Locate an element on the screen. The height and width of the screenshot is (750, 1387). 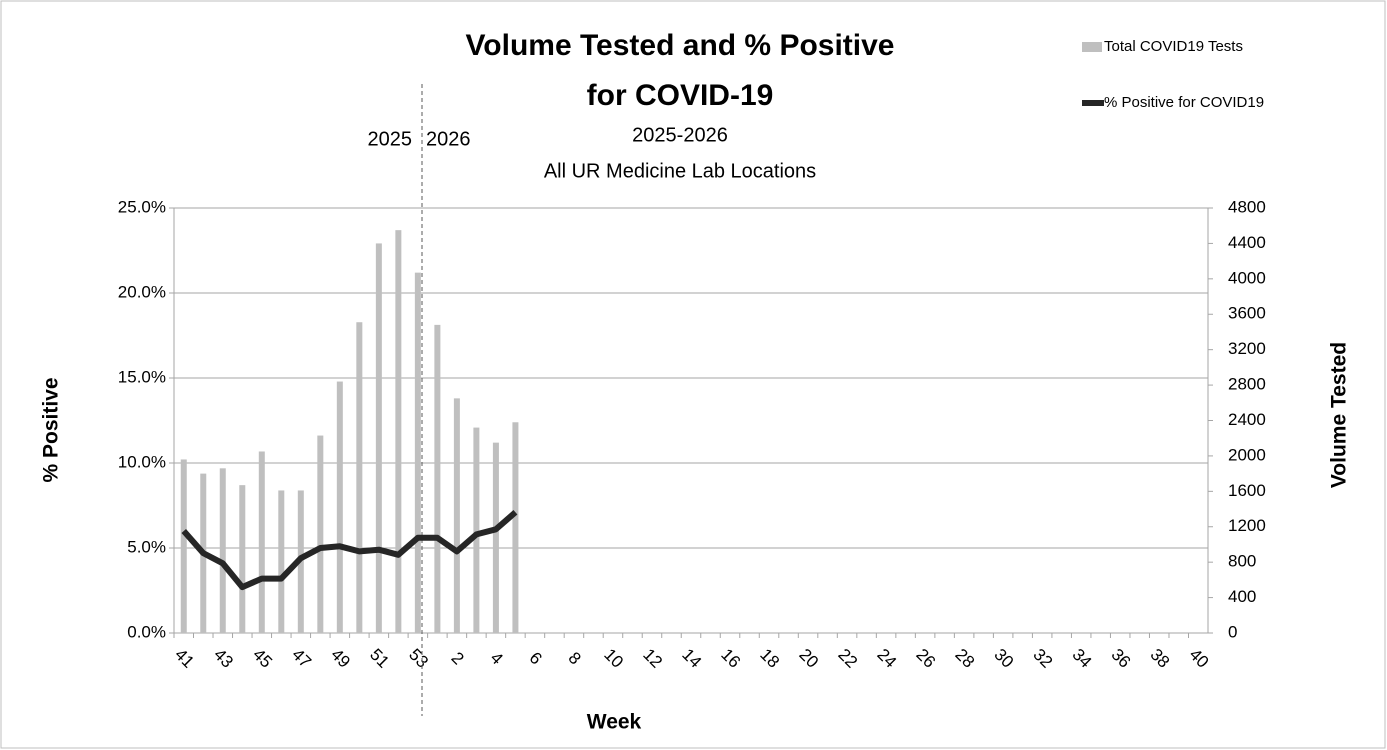
chart-subtitle: All UR Medicine Lab Locations is located at coordinates (680, 171).